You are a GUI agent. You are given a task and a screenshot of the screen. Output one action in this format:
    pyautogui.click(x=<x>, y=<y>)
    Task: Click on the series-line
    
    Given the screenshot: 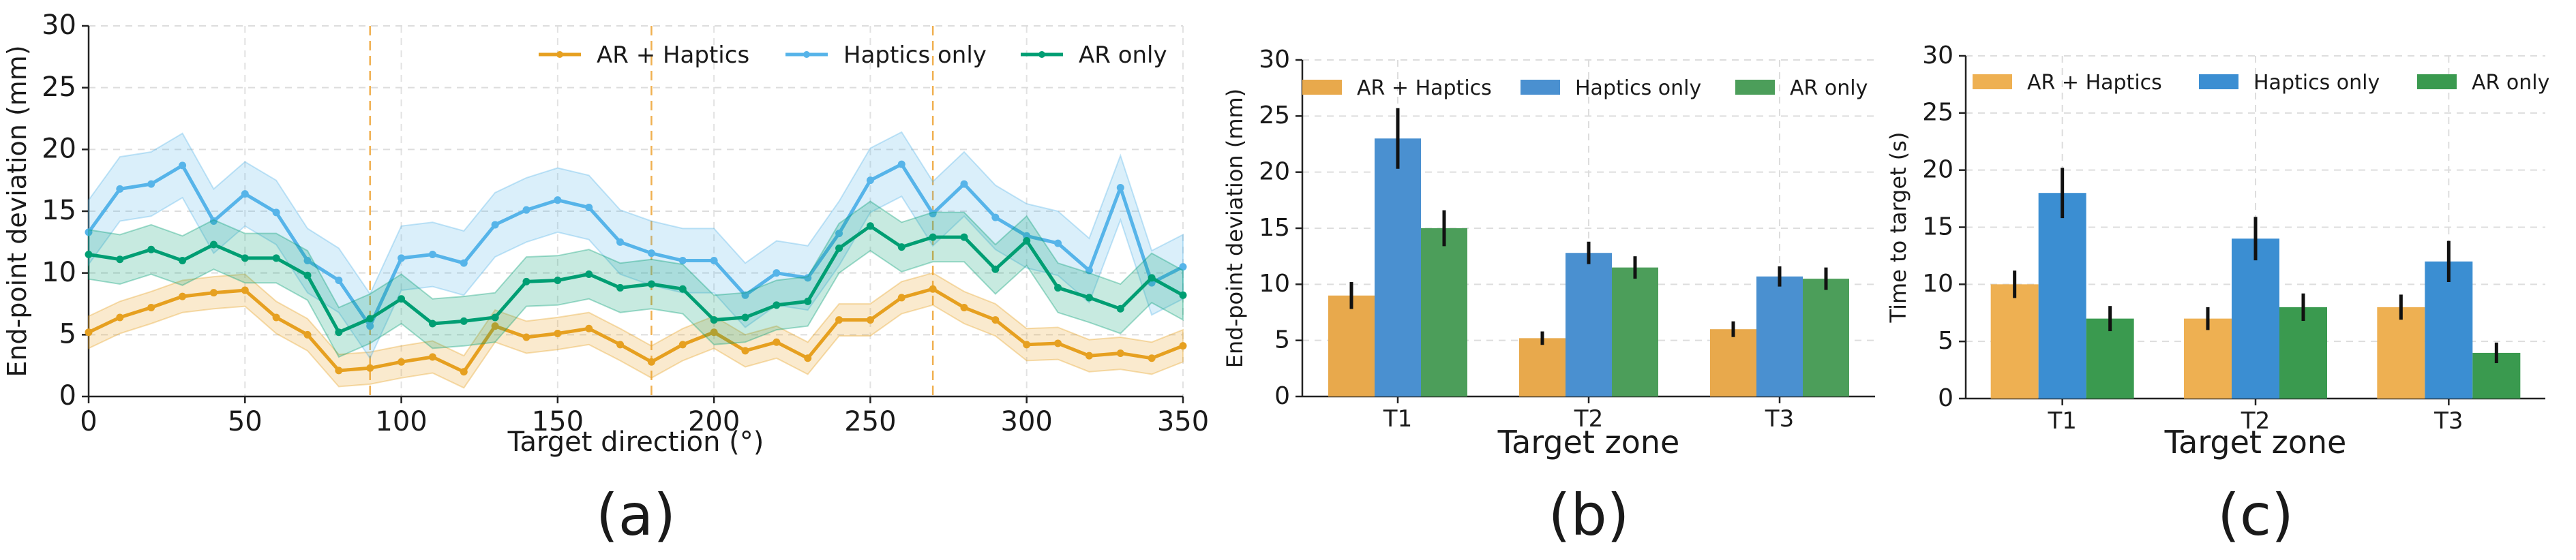 What is the action you would take?
    pyautogui.click(x=636, y=279)
    